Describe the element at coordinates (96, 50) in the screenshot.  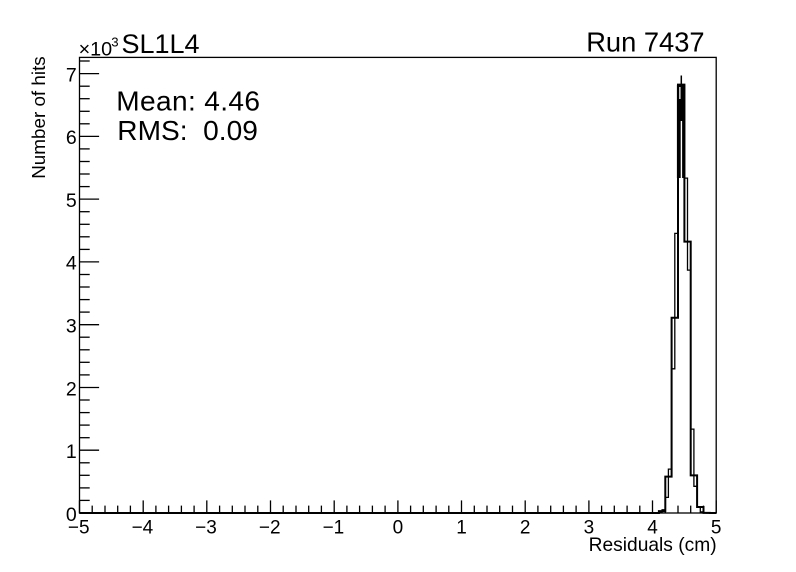
I see `svg-text: ×10` at that location.